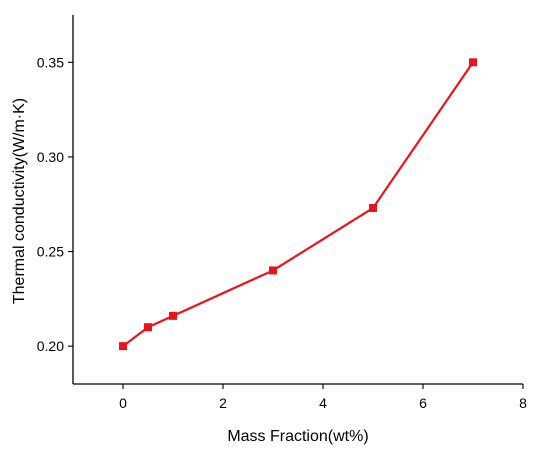  Describe the element at coordinates (50, 346) in the screenshot. I see `y-tick-label: 0.20` at that location.